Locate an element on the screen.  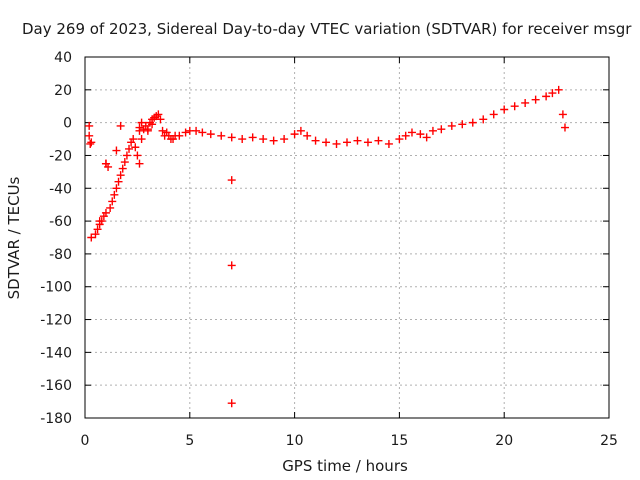
y-tick-label: -180 is located at coordinates (56, 419).